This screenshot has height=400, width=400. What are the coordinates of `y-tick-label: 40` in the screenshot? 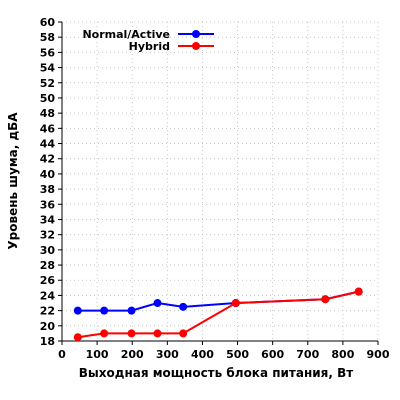 It's located at (48, 174).